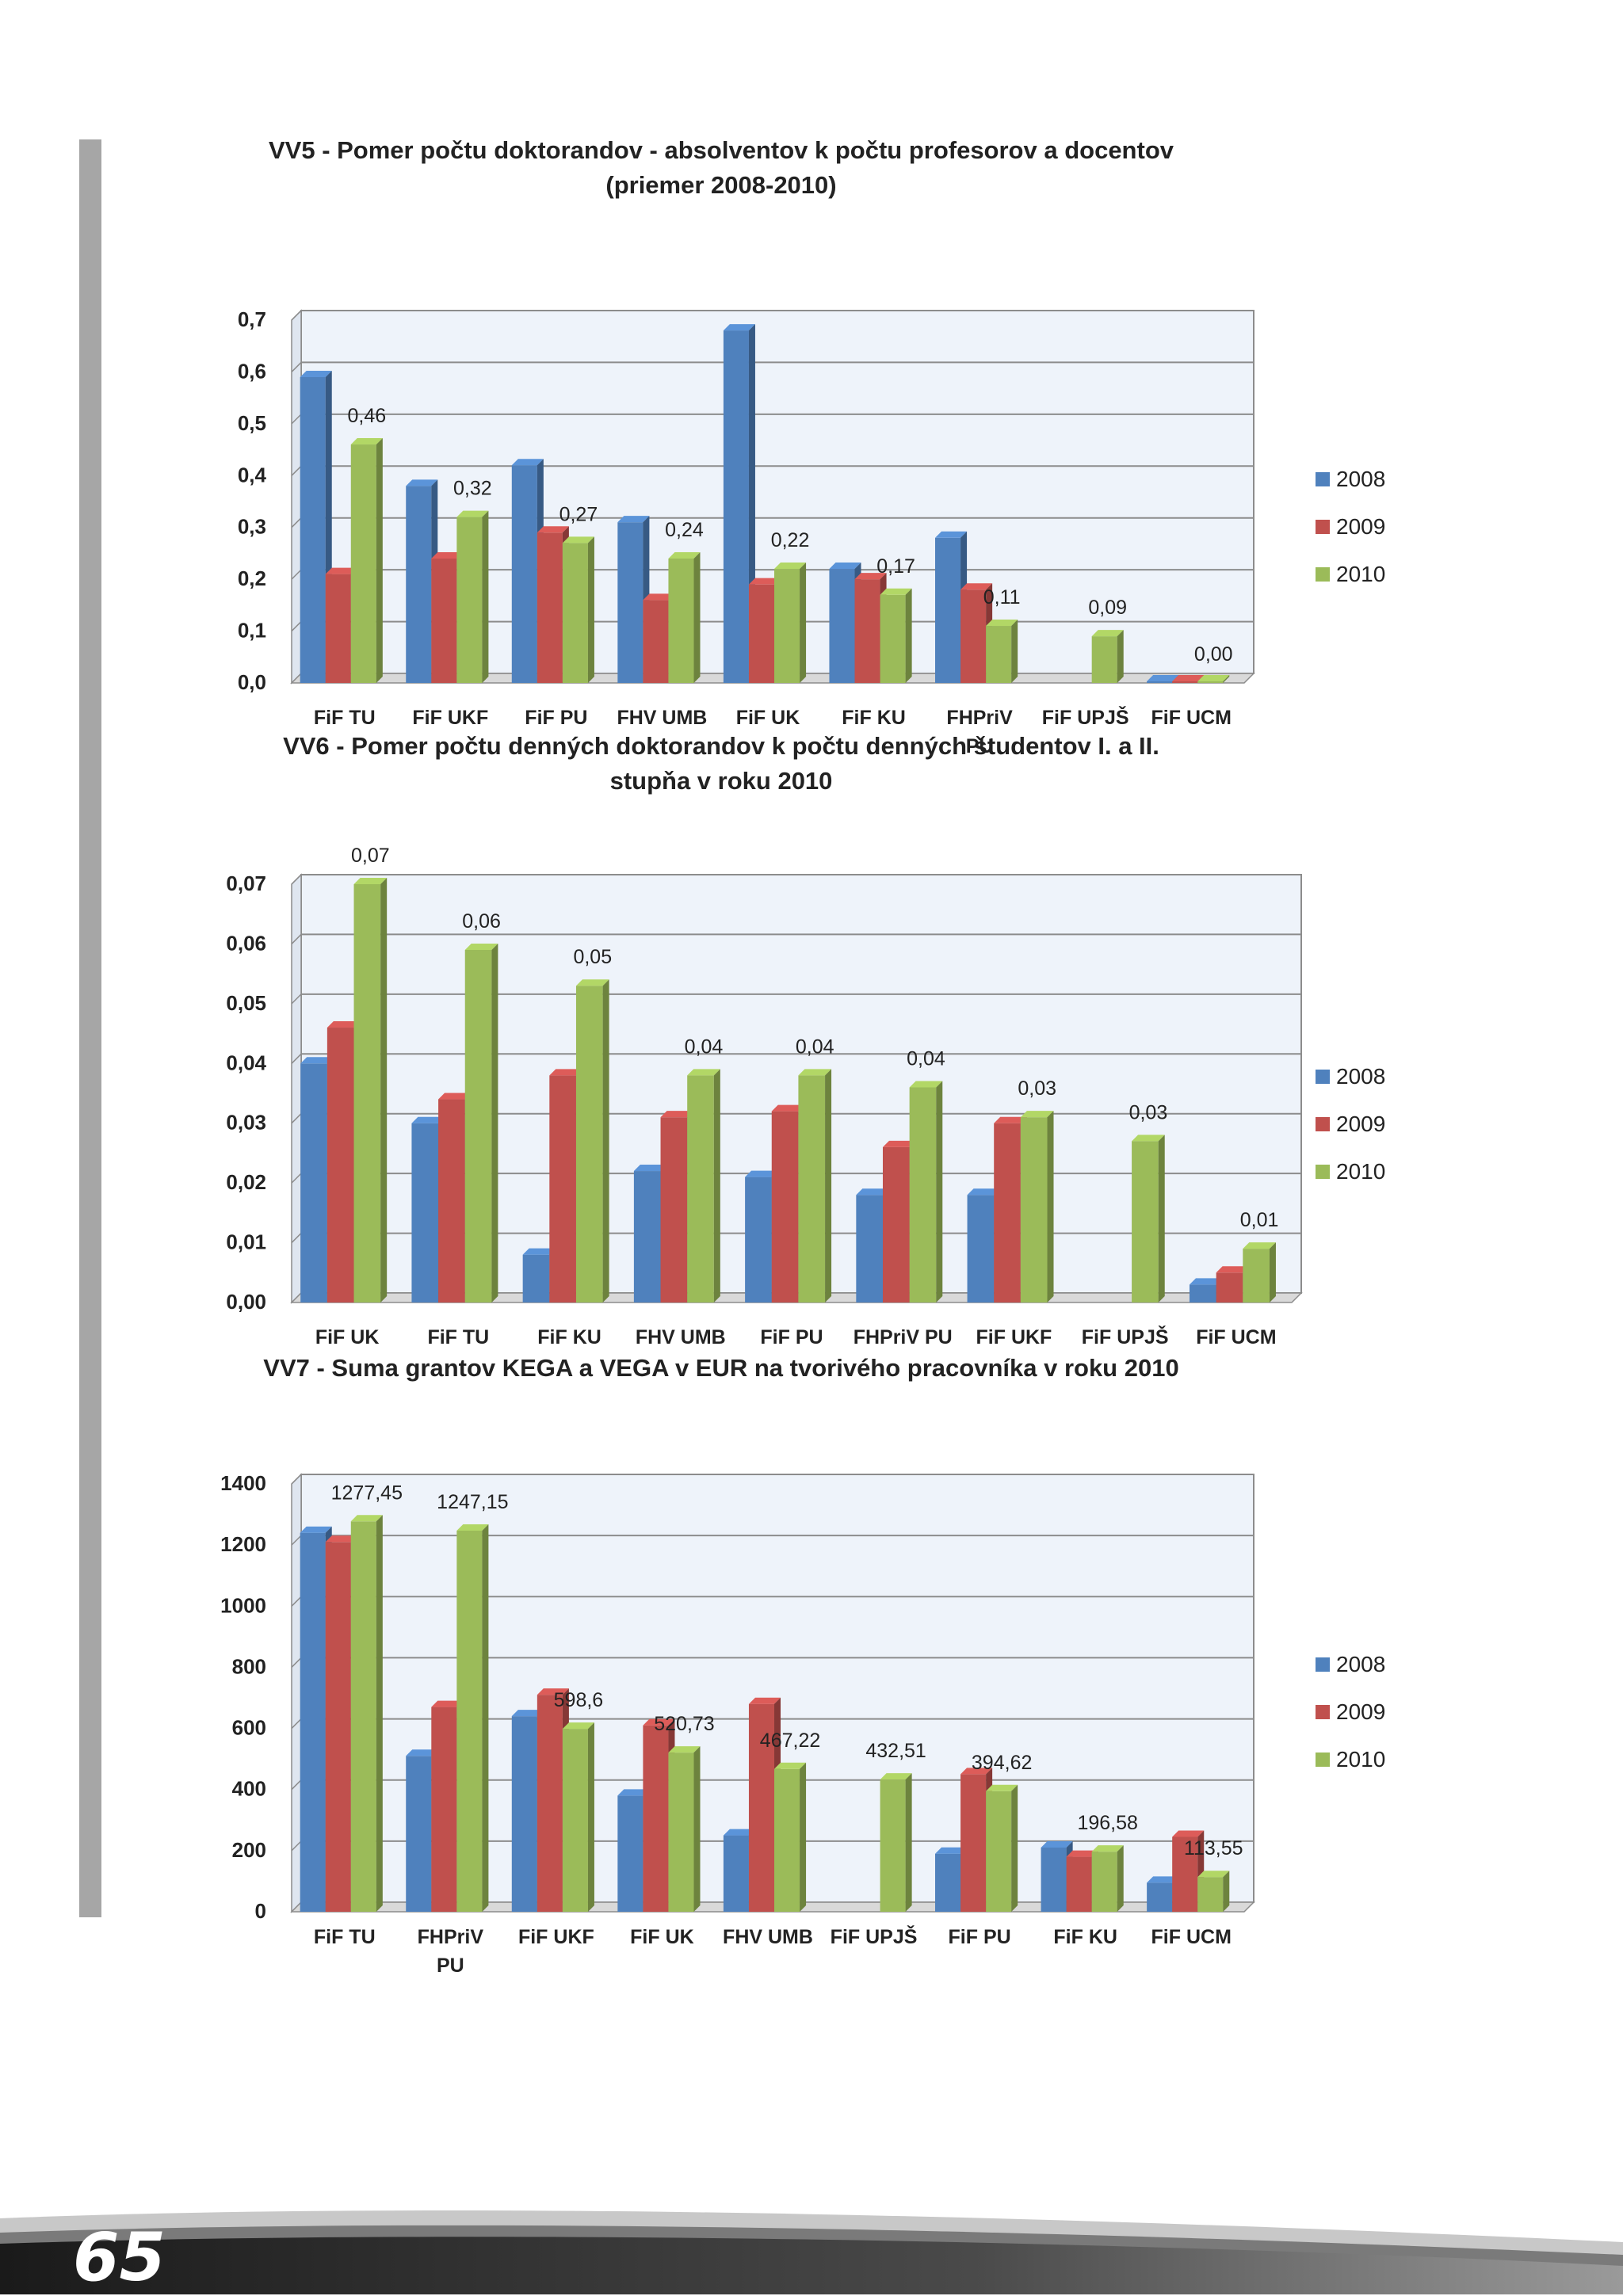  I want to click on y-tick-label: 0,02, so click(246, 1182).